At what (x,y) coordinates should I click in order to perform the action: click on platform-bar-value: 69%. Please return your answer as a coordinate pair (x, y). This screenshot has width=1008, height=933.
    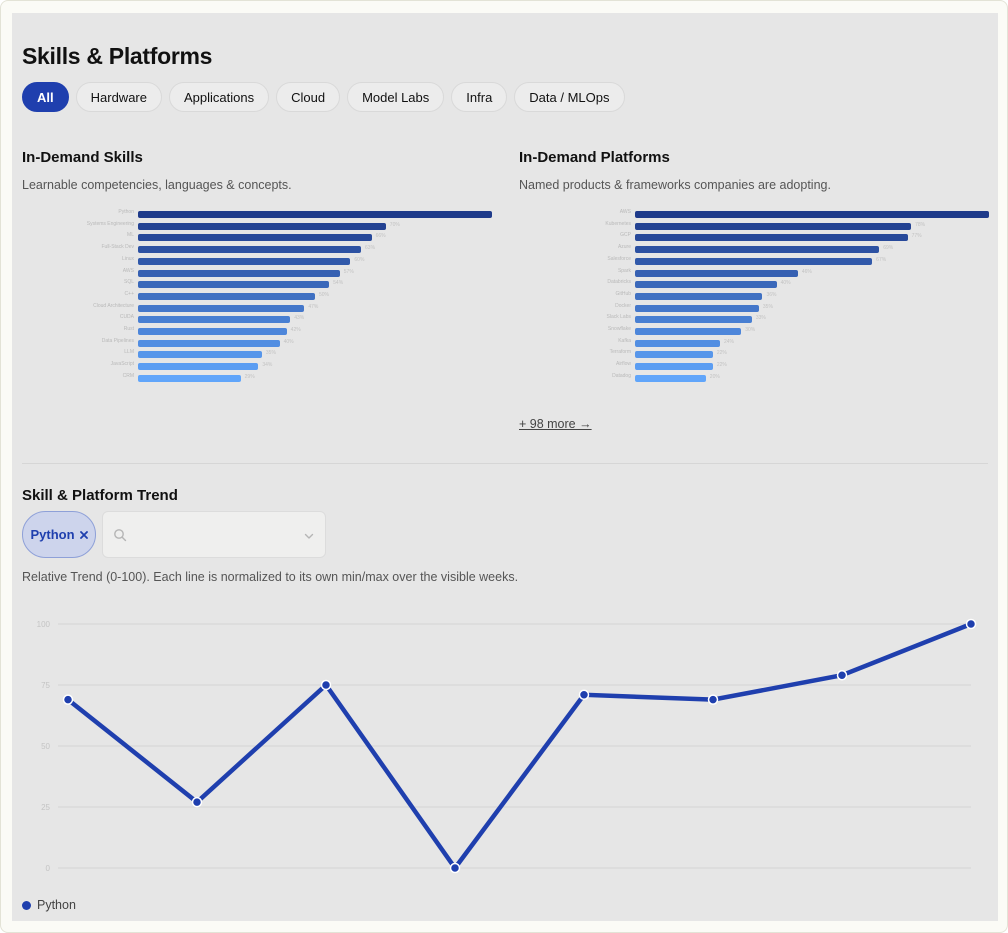
    Looking at the image, I should click on (888, 248).